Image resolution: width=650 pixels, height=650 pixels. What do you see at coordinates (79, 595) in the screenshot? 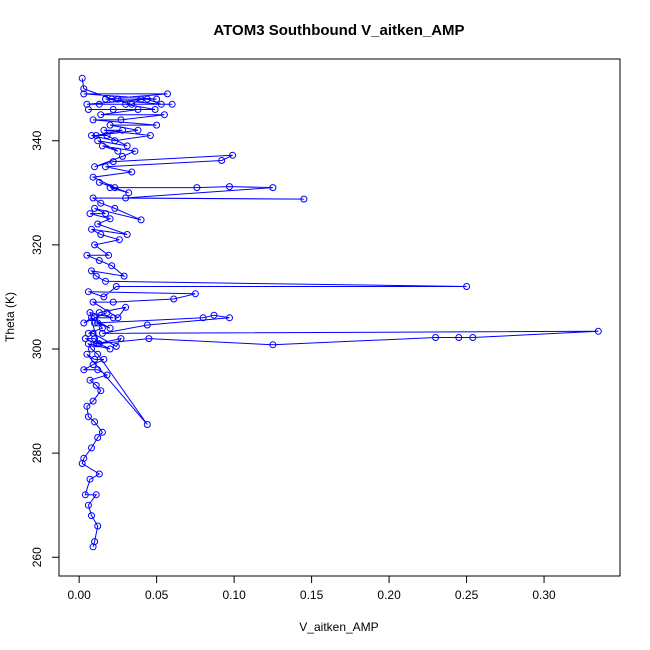
I see `x-tick-label: 0.00` at bounding box center [79, 595].